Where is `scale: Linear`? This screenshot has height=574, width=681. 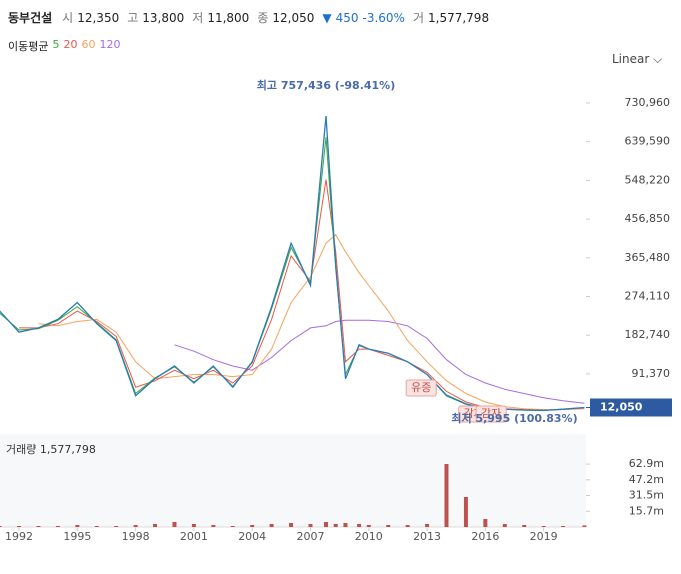 scale: Linear is located at coordinates (631, 59).